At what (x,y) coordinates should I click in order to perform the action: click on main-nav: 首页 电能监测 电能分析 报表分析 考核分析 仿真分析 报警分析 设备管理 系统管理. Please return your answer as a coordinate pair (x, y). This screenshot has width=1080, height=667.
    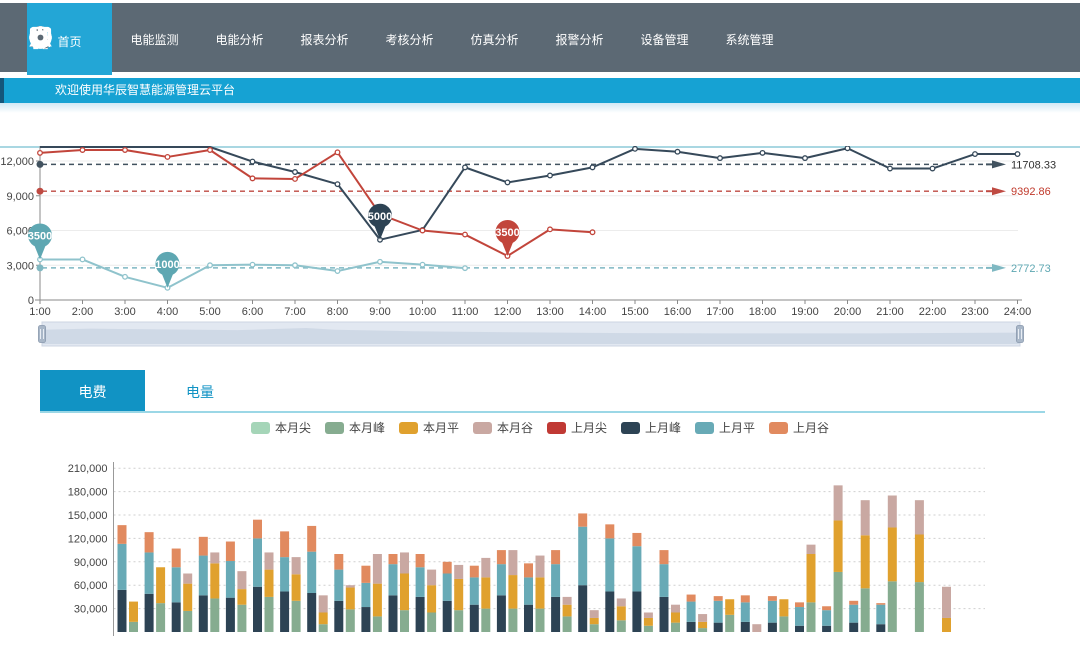
    Looking at the image, I should click on (540, 39).